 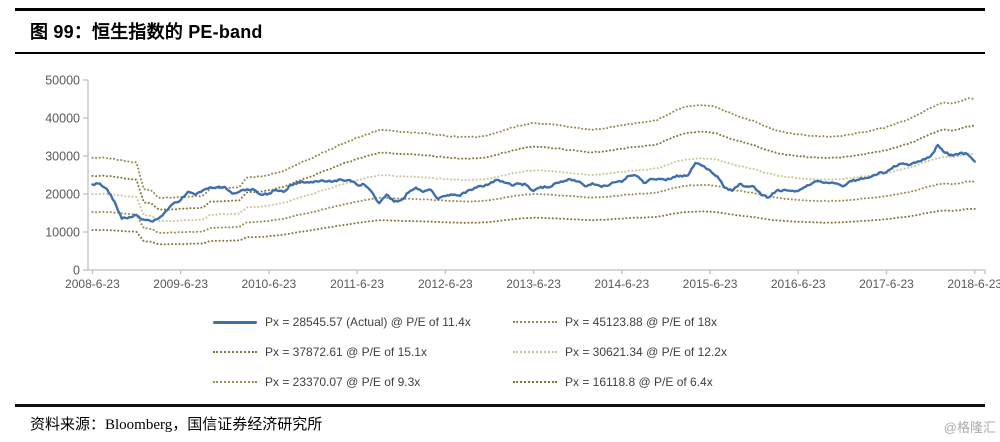 I want to click on legend-label: Px = 30621.34 @ P/E of 12.2x, so click(x=646, y=352).